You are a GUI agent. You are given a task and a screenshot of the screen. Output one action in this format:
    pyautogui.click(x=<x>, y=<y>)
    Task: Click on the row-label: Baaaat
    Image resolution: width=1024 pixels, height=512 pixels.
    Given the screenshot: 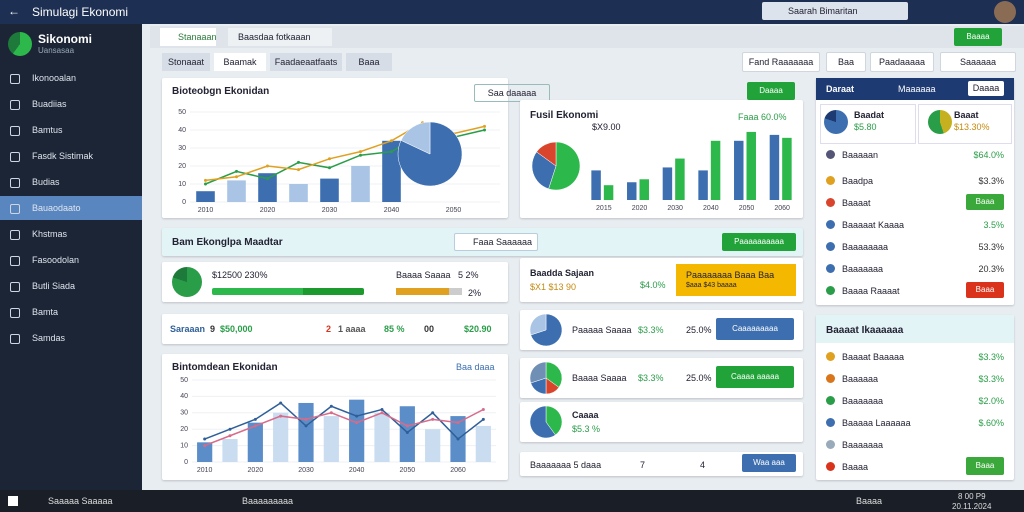 What is the action you would take?
    pyautogui.click(x=856, y=203)
    